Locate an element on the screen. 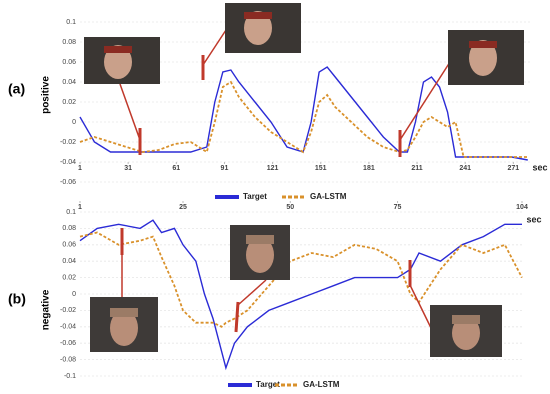 This screenshot has height=394, width=550. x-tick-label: 151 is located at coordinates (321, 168).